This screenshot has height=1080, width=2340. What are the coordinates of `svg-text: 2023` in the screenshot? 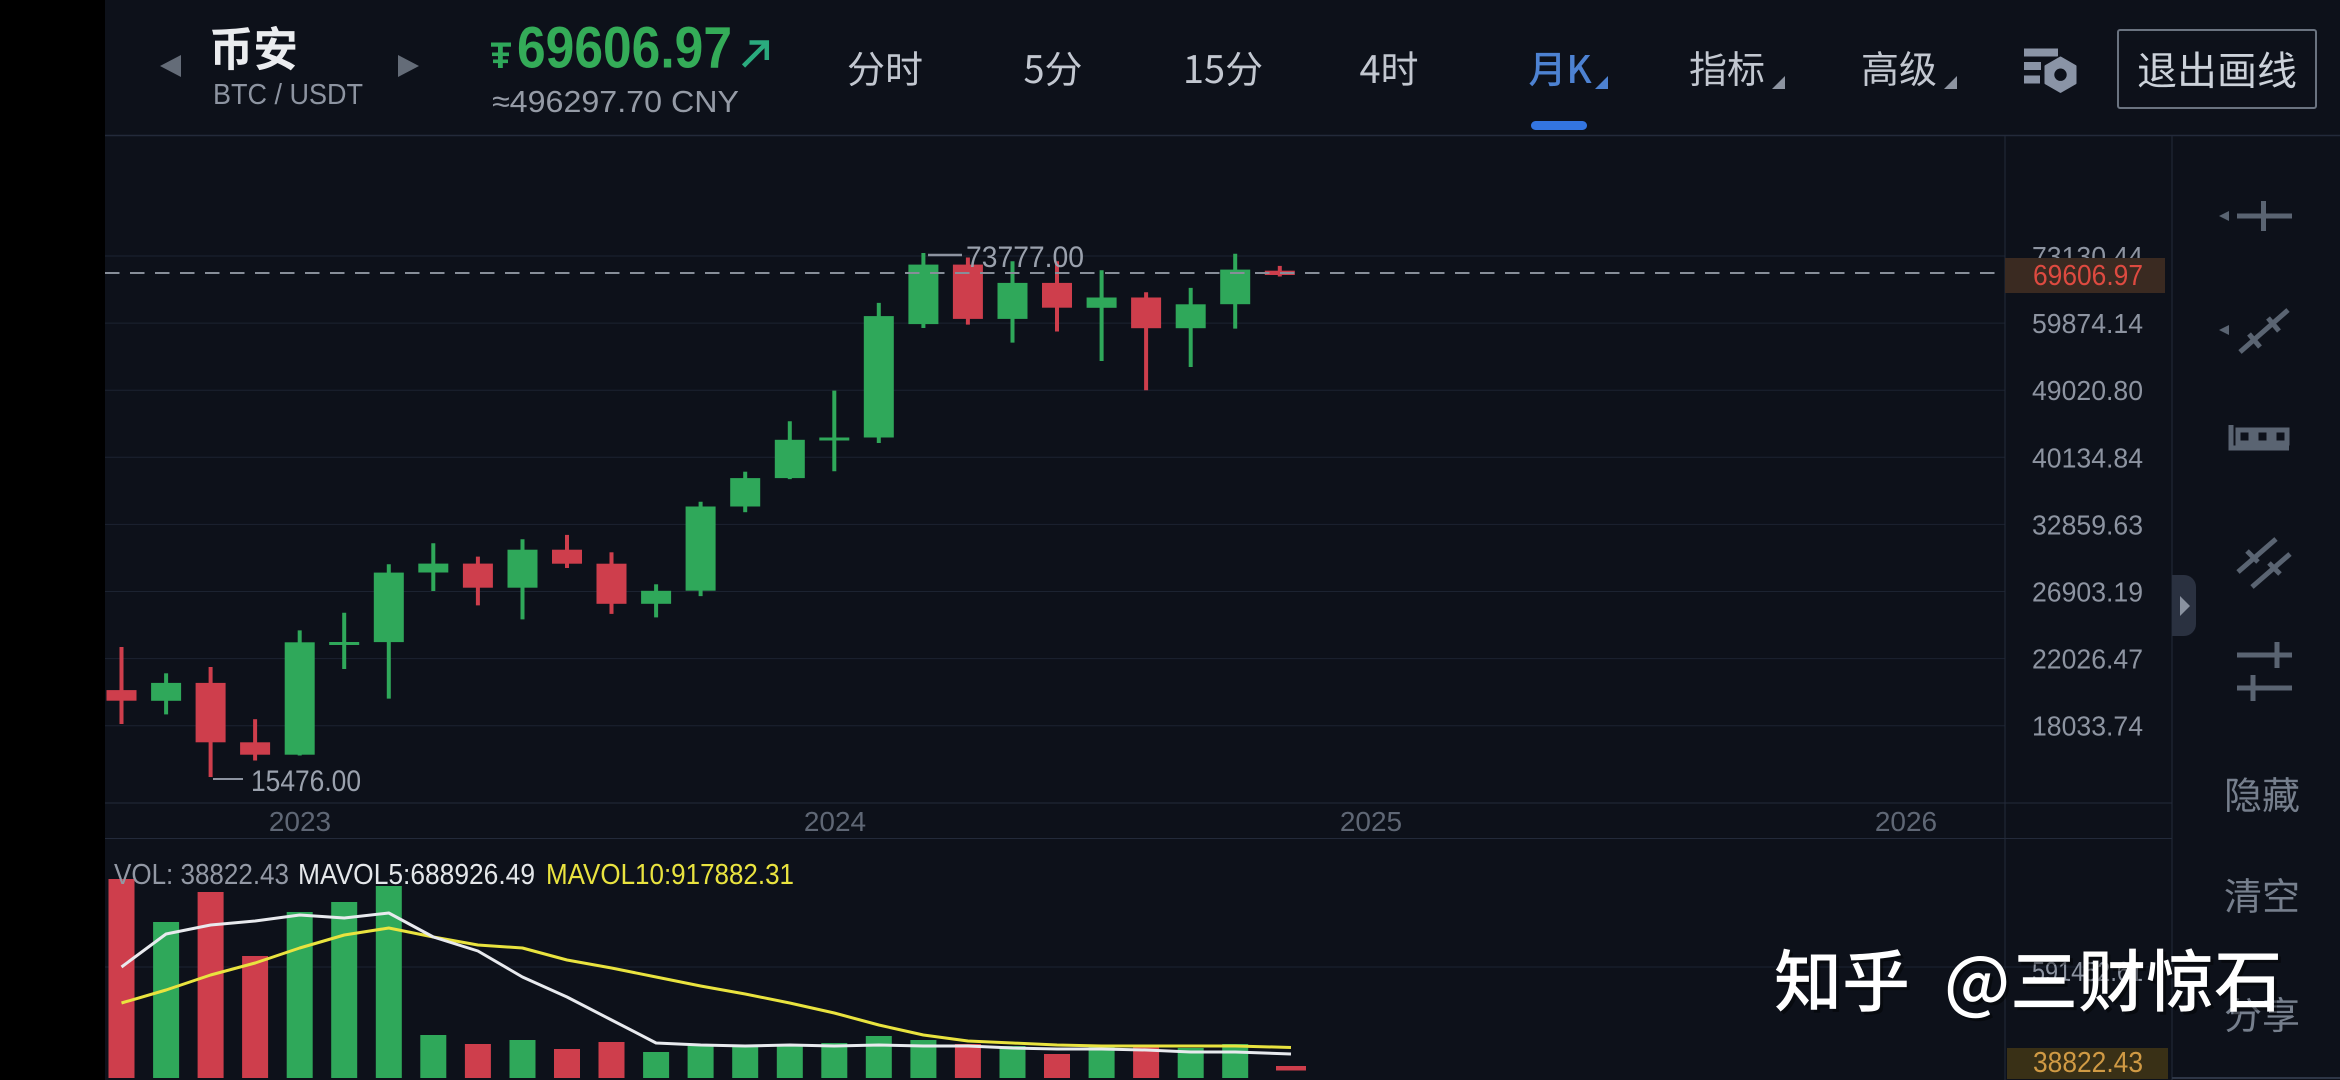 It's located at (300, 821).